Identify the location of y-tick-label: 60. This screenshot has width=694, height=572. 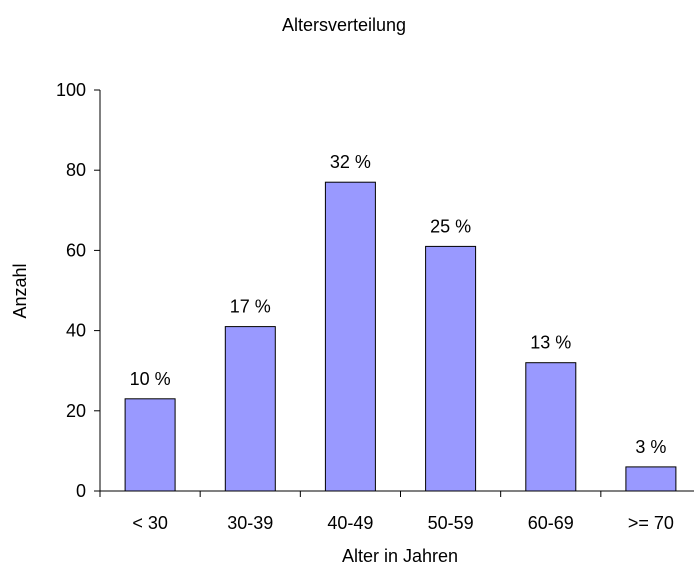
(76, 250).